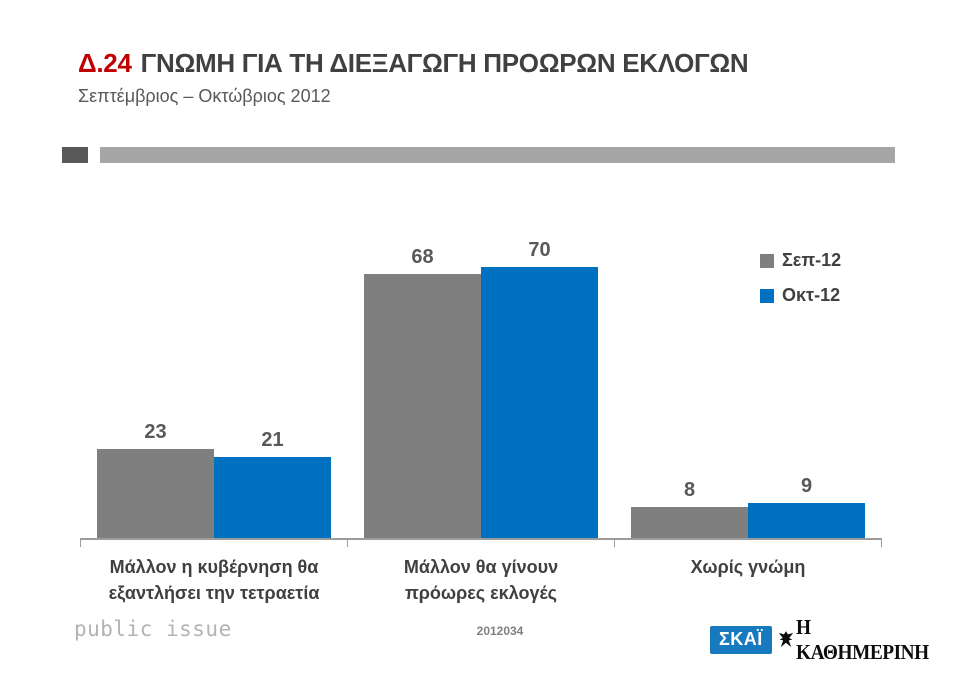  What do you see at coordinates (785, 639) in the screenshot?
I see `kathimerini-eagle-icon` at bounding box center [785, 639].